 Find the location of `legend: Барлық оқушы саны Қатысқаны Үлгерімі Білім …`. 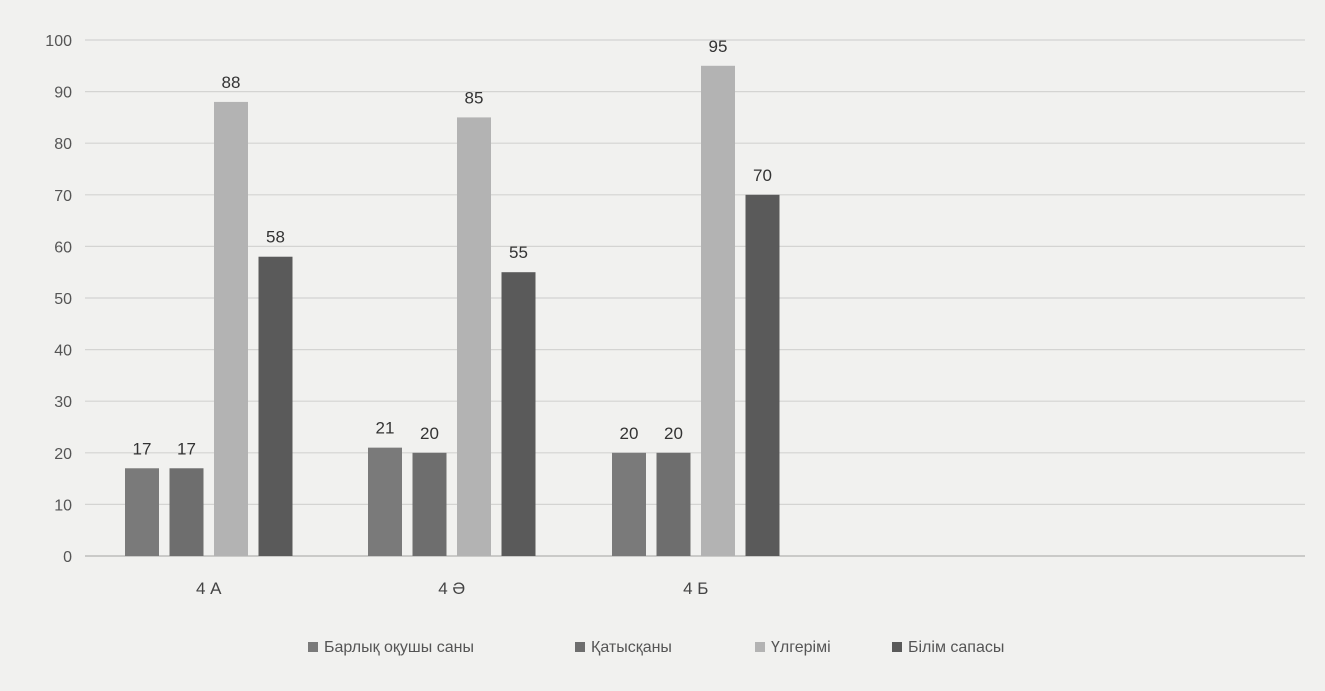

legend: Барлық оқушы саны Қатысқаны Үлгерімі Білім … is located at coordinates (656, 647).